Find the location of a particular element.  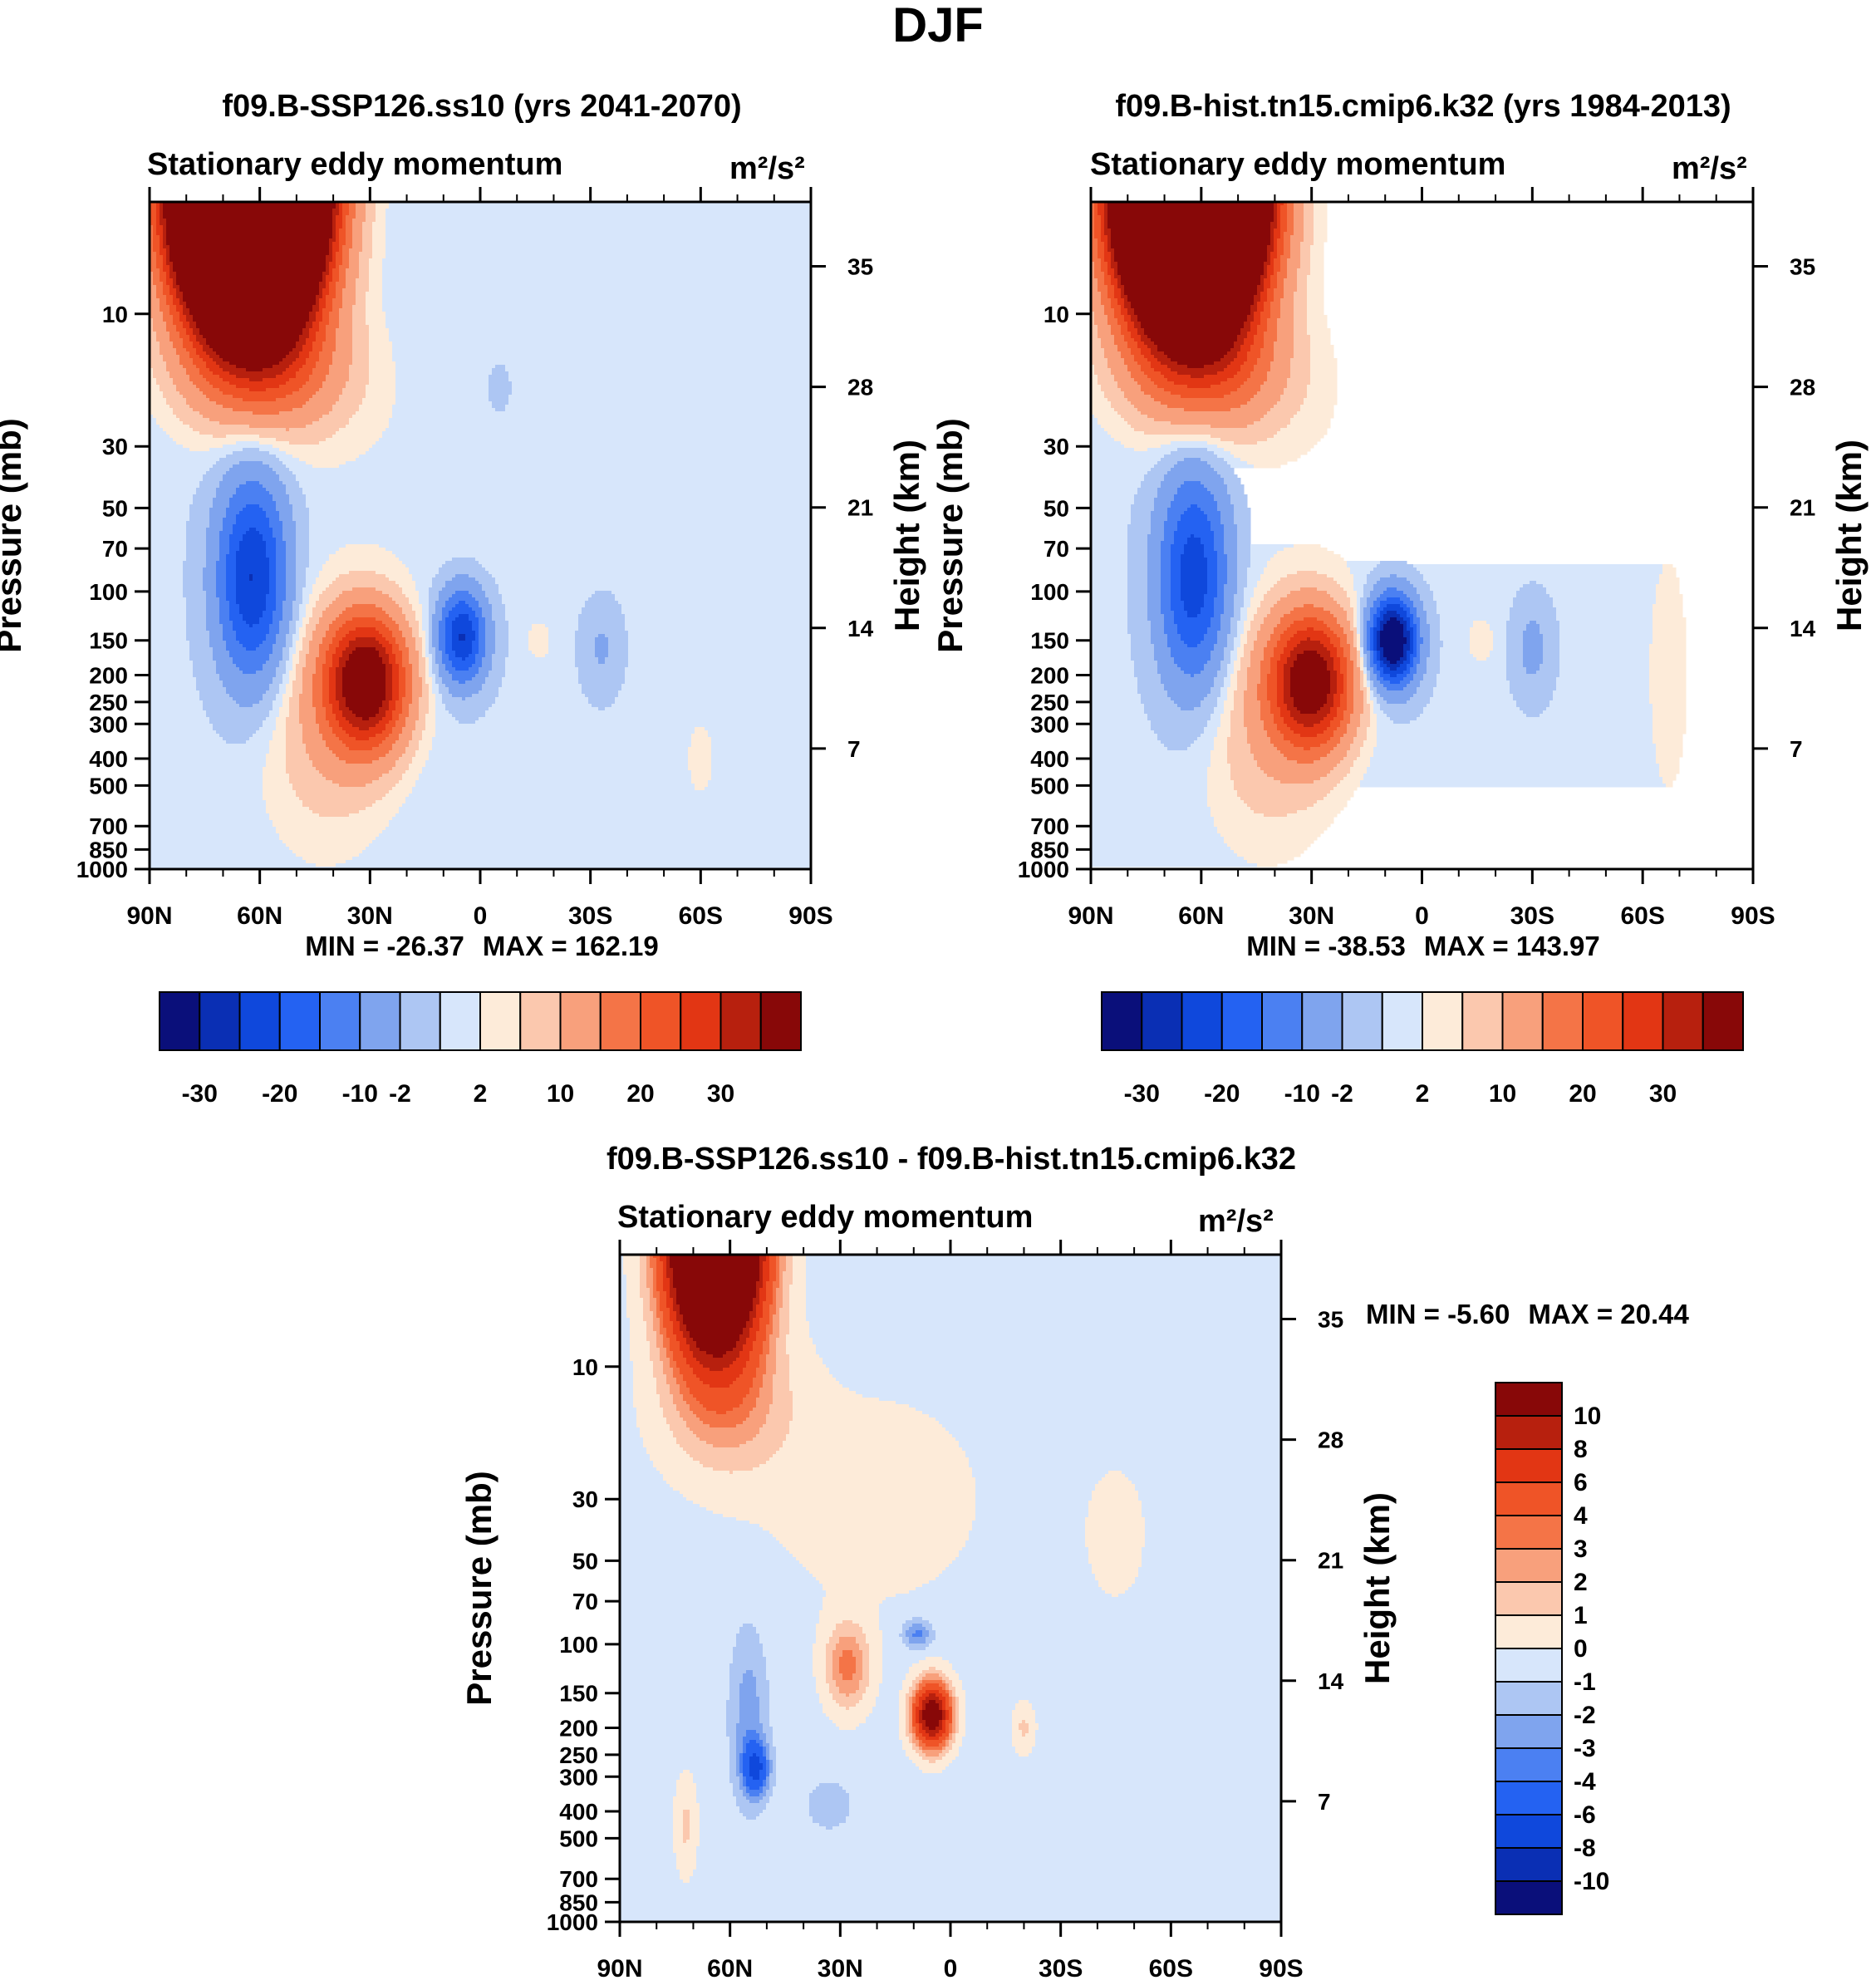

y-tick-label: 100 is located at coordinates (109, 592).